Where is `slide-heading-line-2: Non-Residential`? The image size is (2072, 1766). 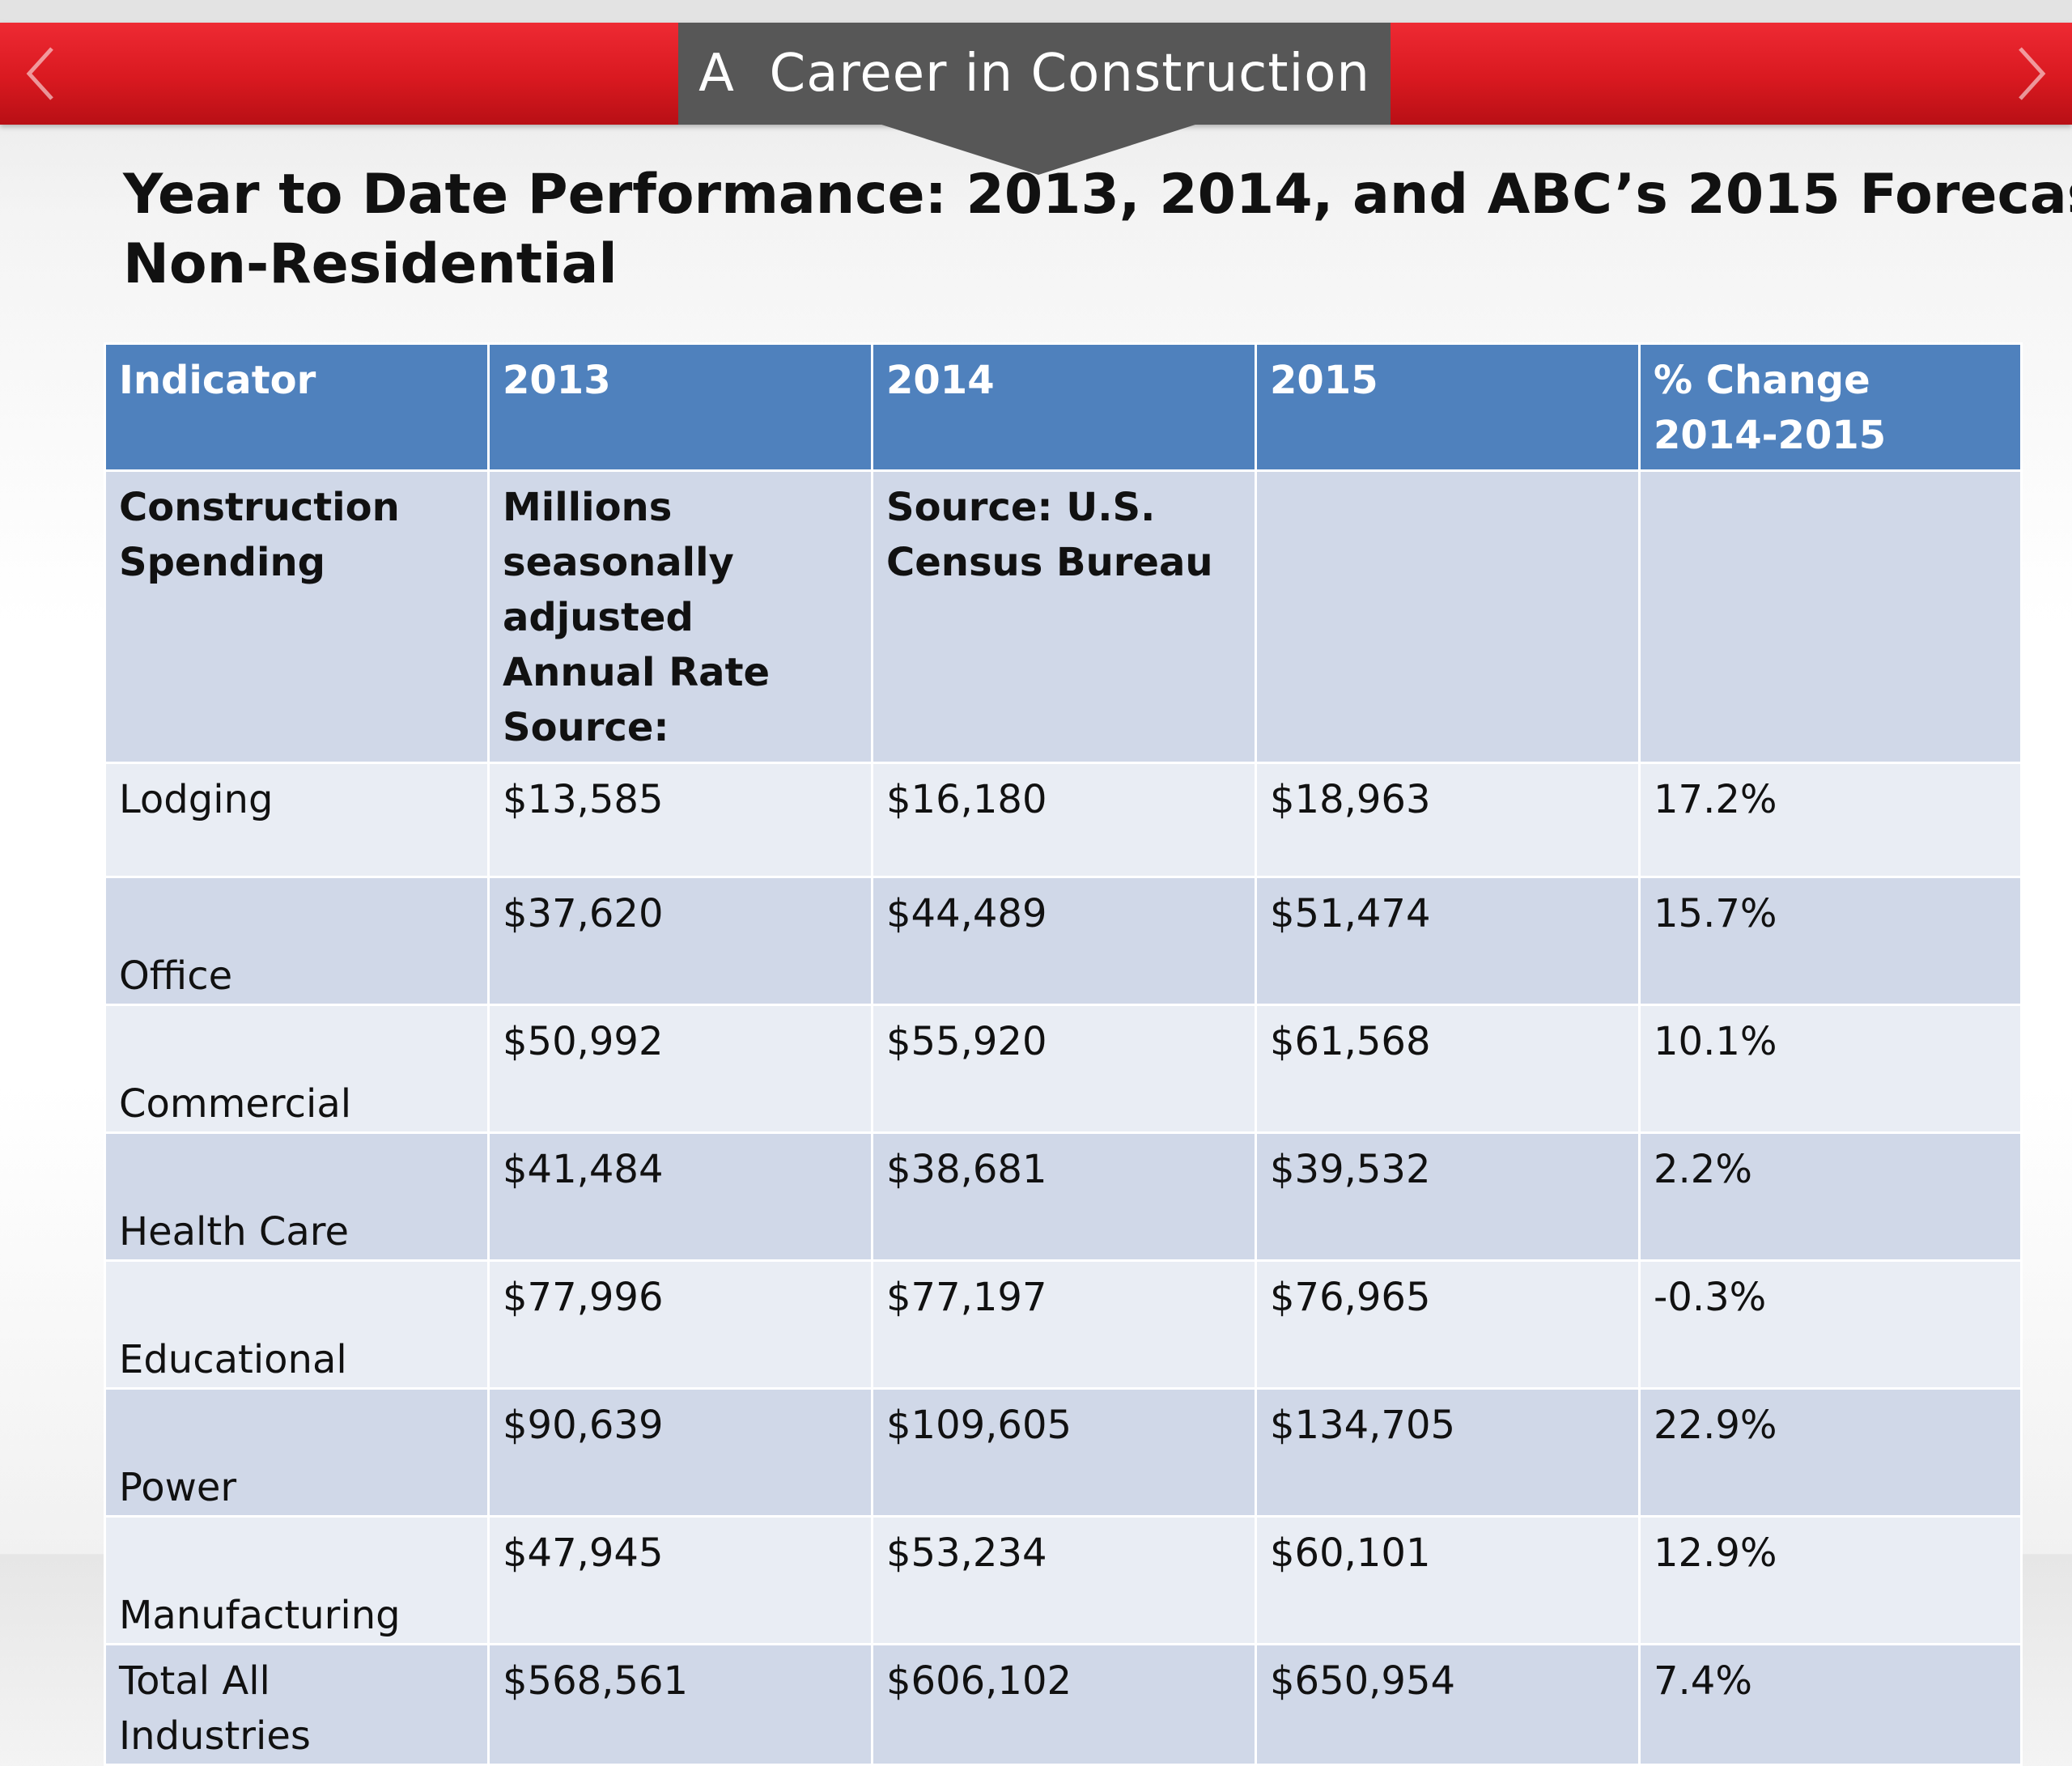
slide-heading-line-2: Non-Residential is located at coordinates (370, 264).